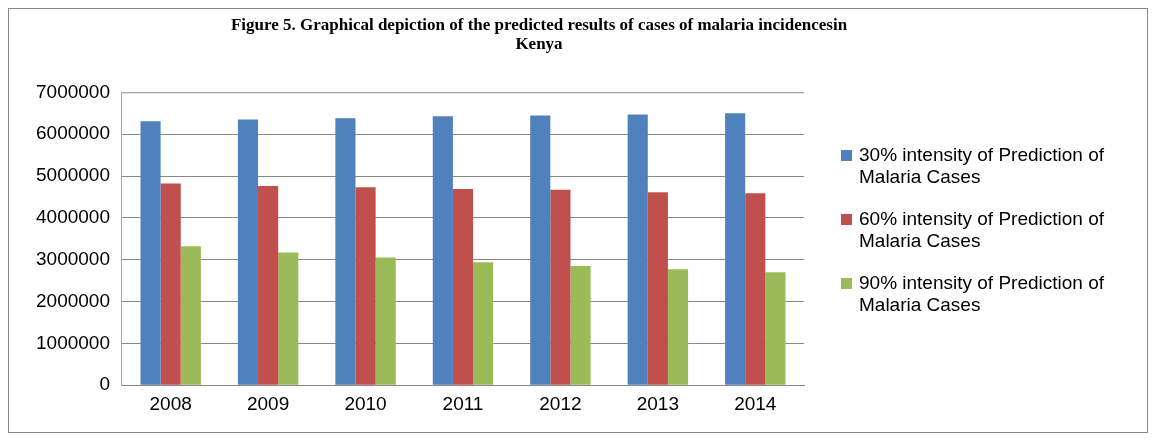 This screenshot has height=443, width=1159. What do you see at coordinates (73, 133) in the screenshot?
I see `y-tick-label: 6000000` at bounding box center [73, 133].